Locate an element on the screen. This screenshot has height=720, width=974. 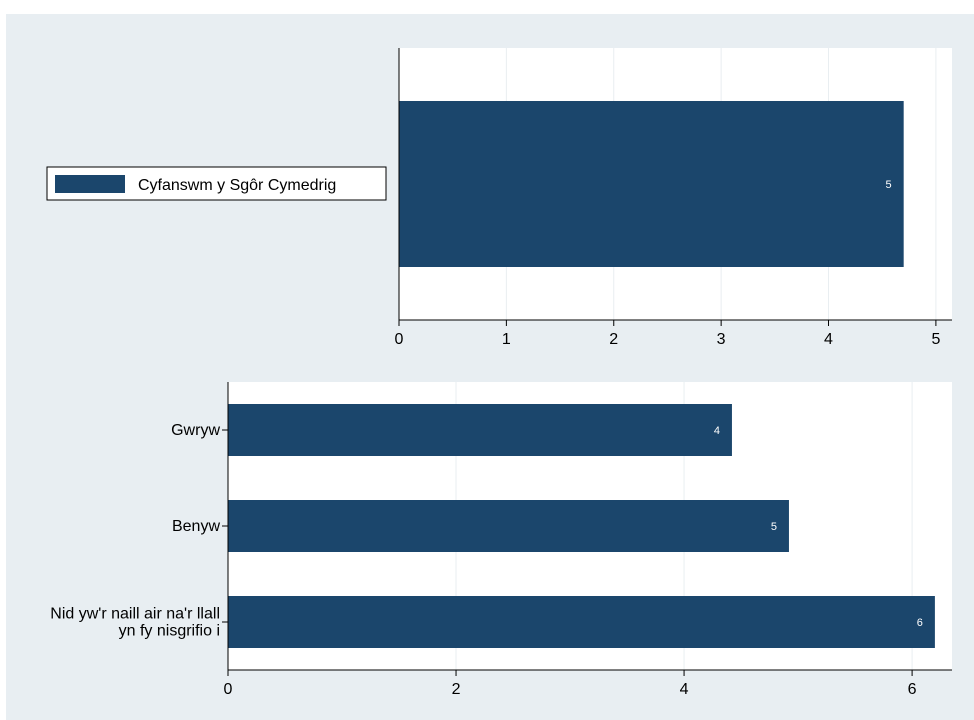
y-category-label: Nid yw'r naill air na'r llall is located at coordinates (135, 614).